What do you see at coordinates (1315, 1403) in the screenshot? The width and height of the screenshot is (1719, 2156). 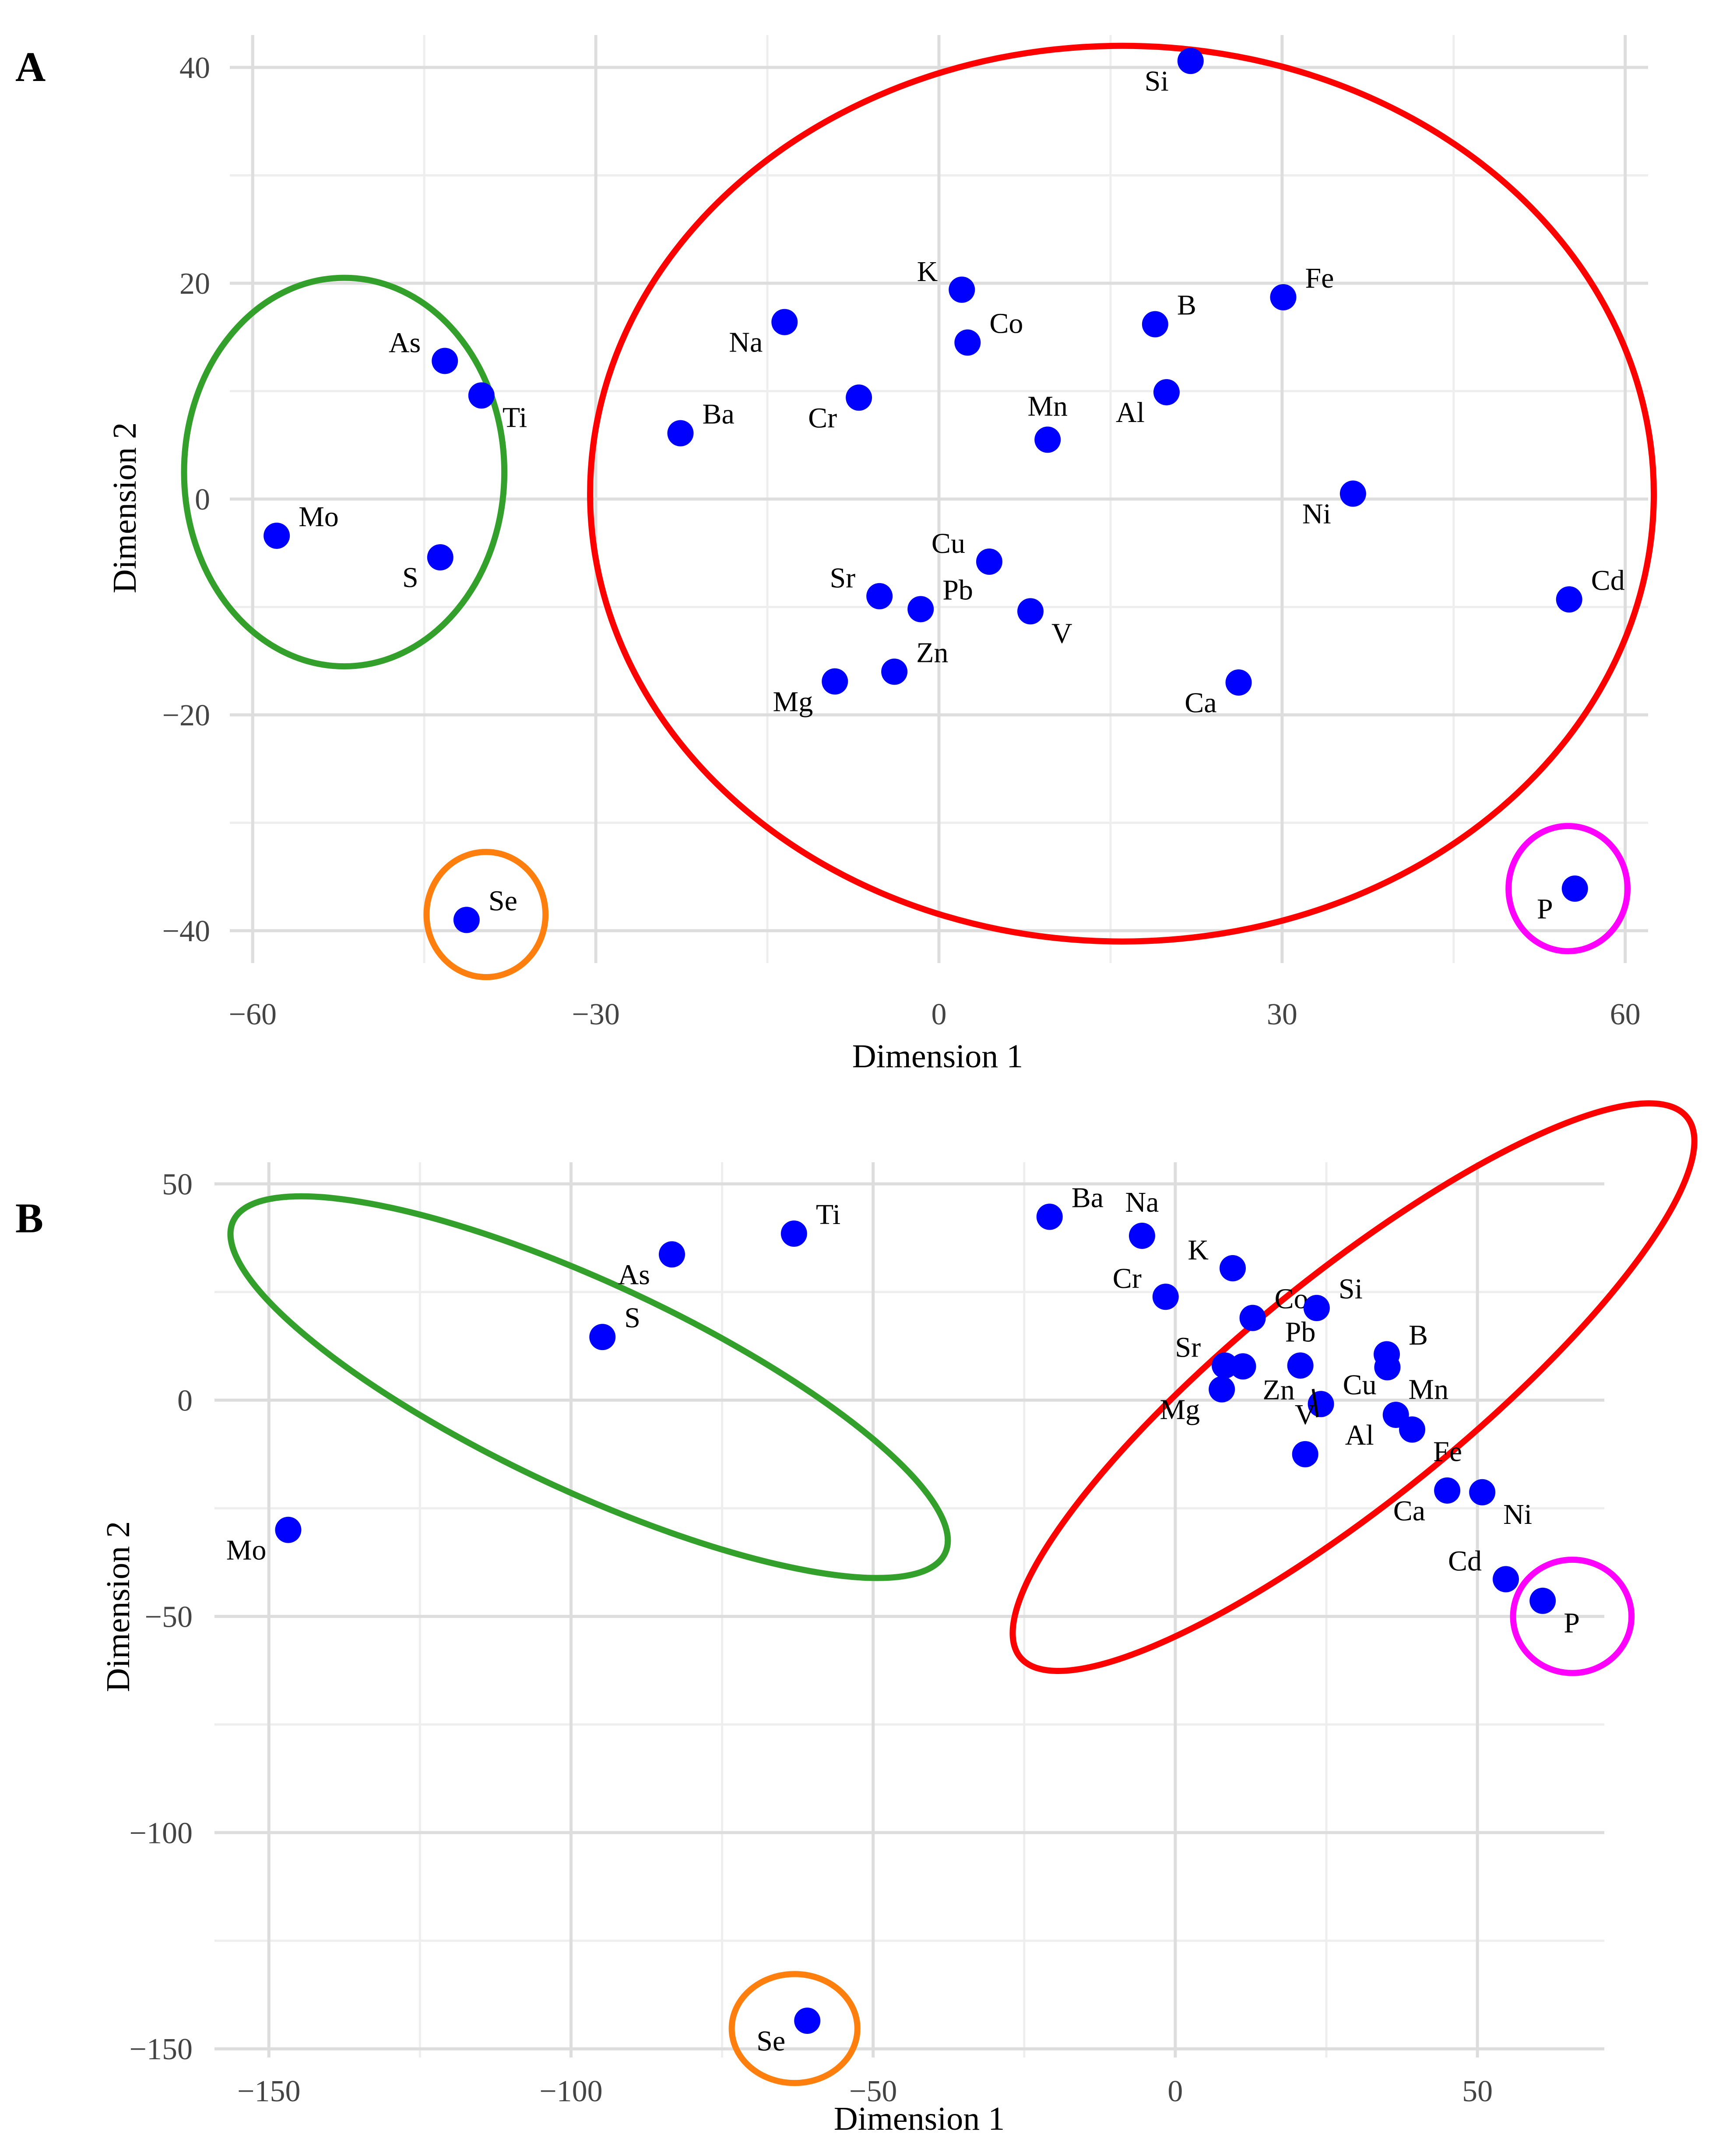 I see `label-leader-line` at bounding box center [1315, 1403].